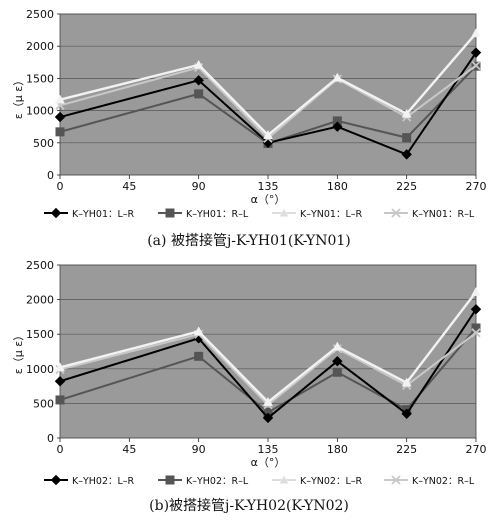 The height and width of the screenshot is (531, 499). I want to click on chart-b-x-tick-label: 0, so click(60, 449).